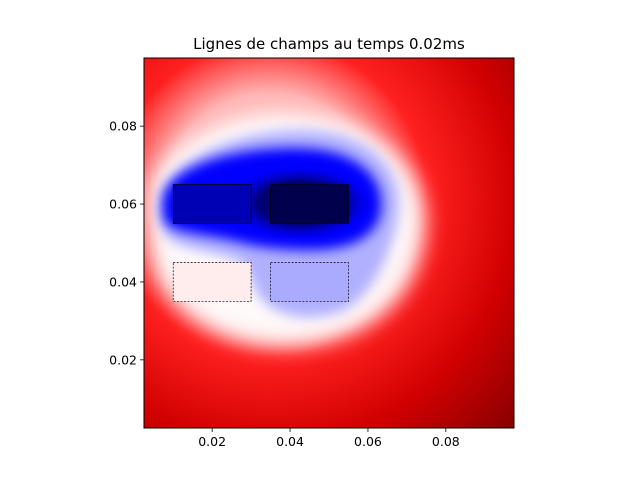  I want to click on chart-title: Lignes de champs au temps 0.02ms, so click(329, 44).